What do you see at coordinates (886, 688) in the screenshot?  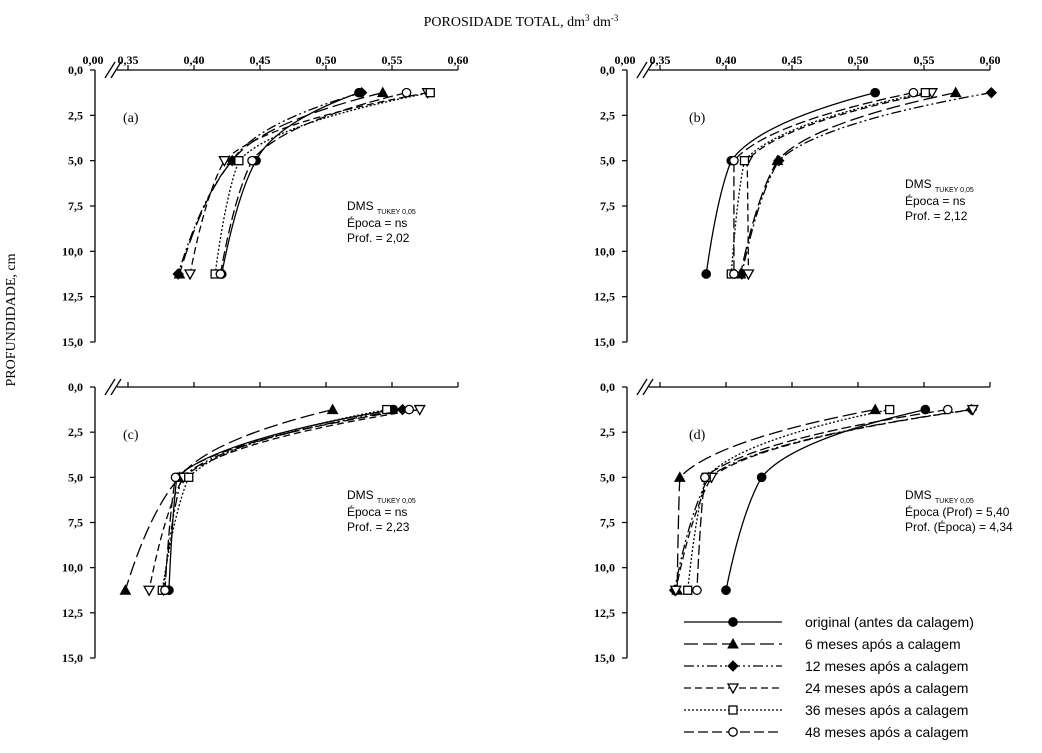 I see `legend-label: 24 meses após a calagem` at bounding box center [886, 688].